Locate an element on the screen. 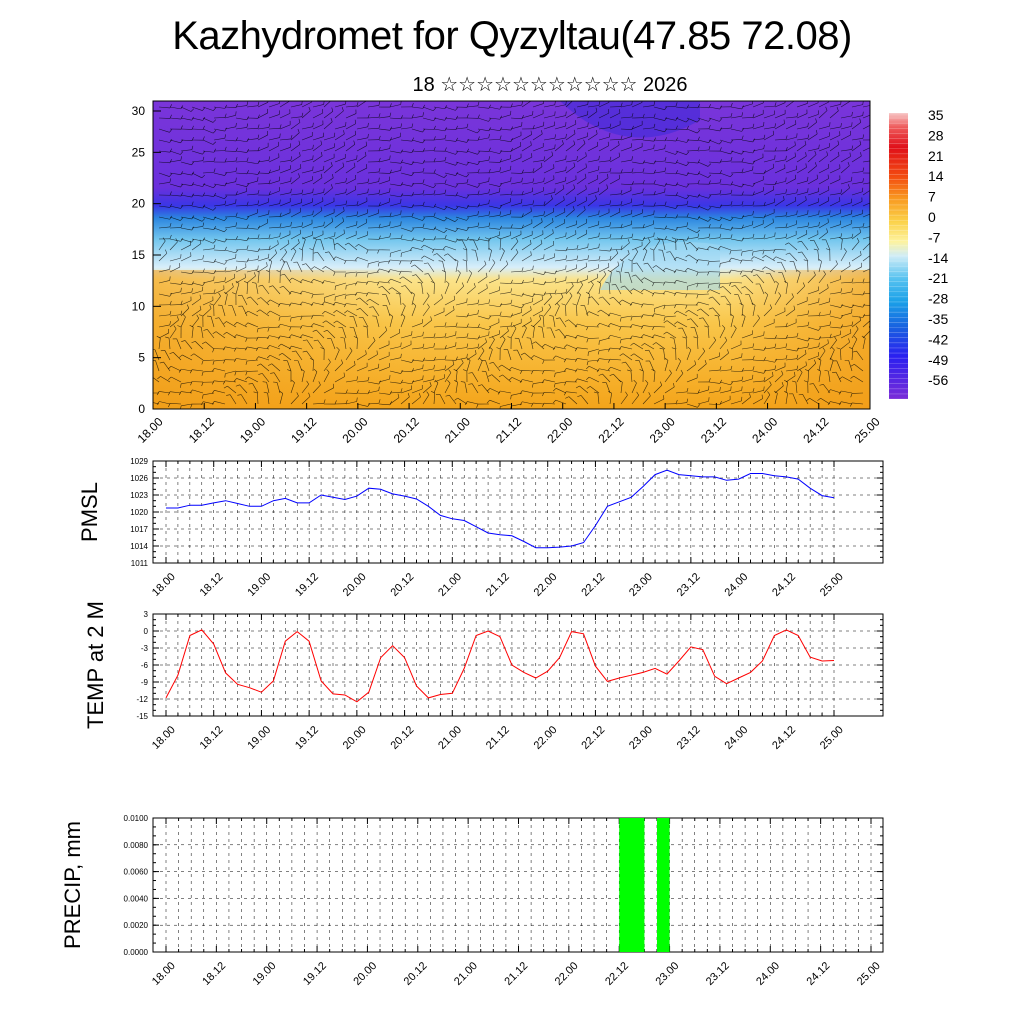  chart-title: Kazhydromet for Qyzyltau(47.85 72.08) is located at coordinates (512, 36).